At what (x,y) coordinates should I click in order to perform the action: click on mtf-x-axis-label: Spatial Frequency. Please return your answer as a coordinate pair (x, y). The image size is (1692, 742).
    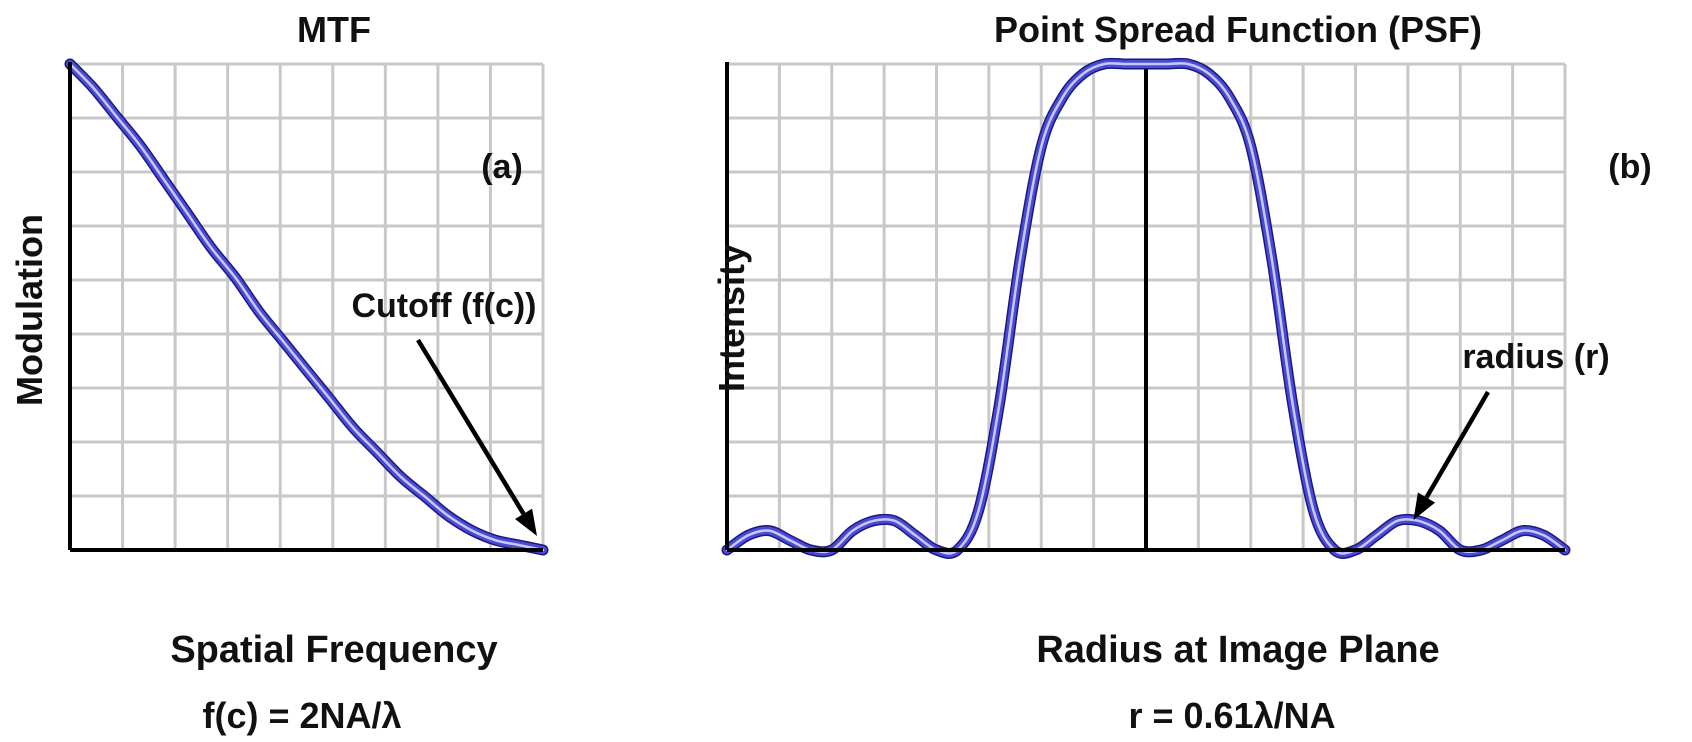
    Looking at the image, I should click on (333, 650).